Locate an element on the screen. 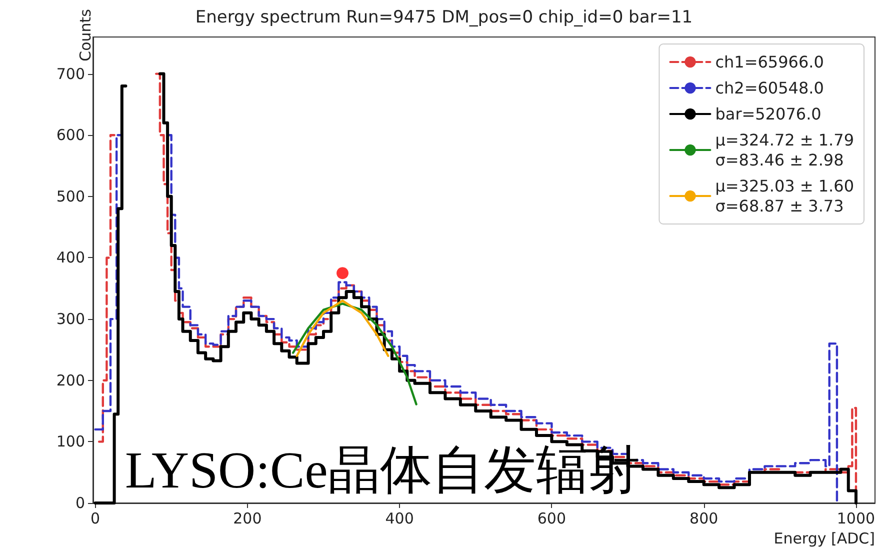 This screenshot has height=560, width=888. y-tick-label: 300 is located at coordinates (70, 319).